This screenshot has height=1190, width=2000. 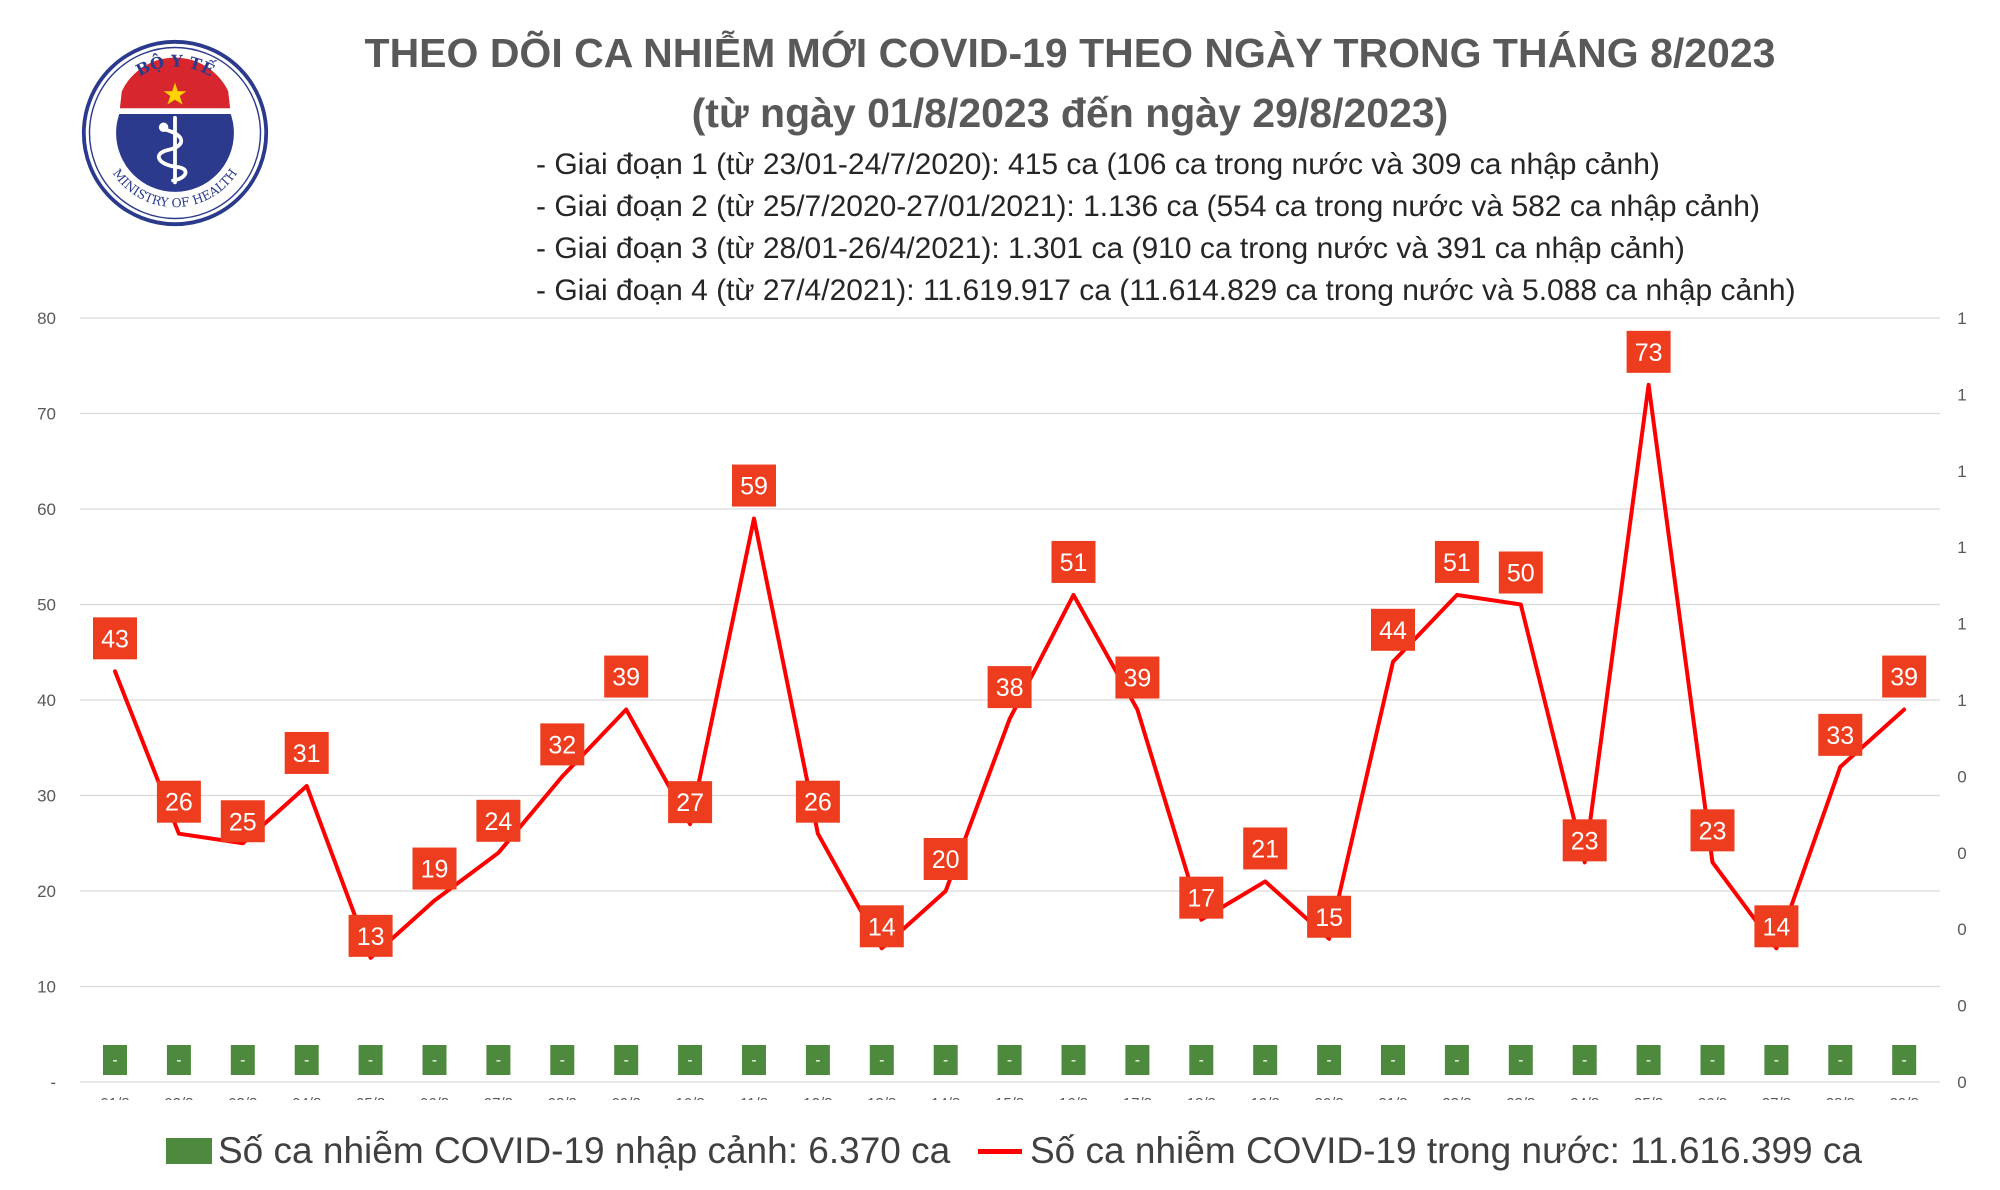 I want to click on chart-subtitle: (từ ngày 01/8/2023 đến ngày 29/8/2023), so click(x=1070, y=113).